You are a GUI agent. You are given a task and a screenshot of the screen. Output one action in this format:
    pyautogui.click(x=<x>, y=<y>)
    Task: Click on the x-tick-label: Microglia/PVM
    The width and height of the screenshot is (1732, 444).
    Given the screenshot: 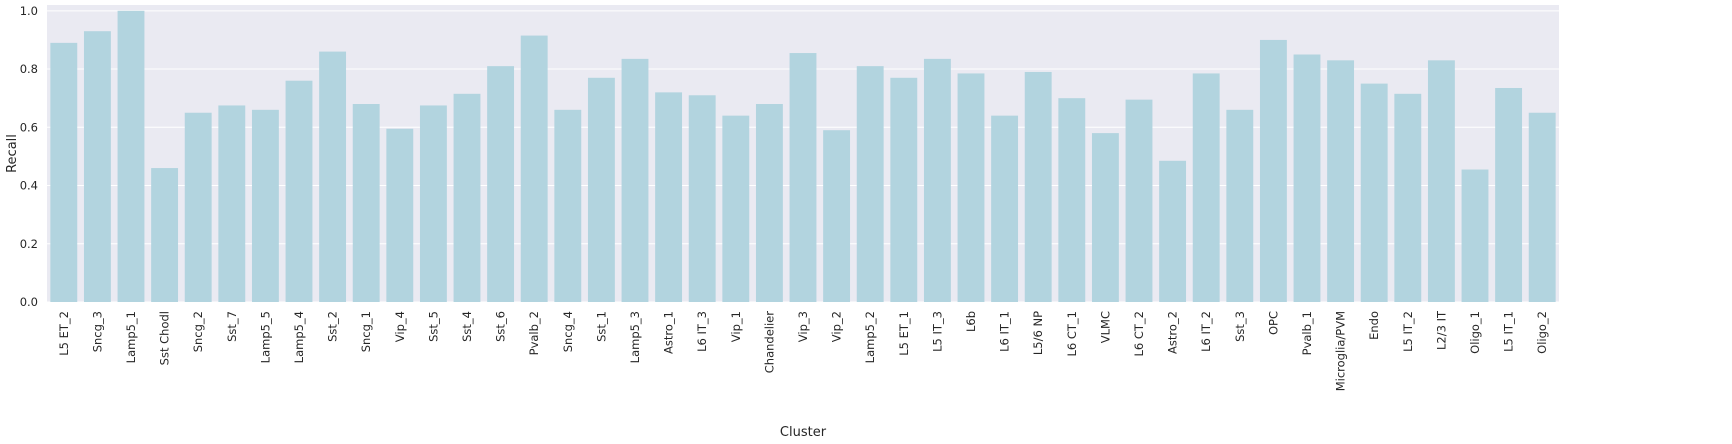 What is the action you would take?
    pyautogui.click(x=1341, y=351)
    